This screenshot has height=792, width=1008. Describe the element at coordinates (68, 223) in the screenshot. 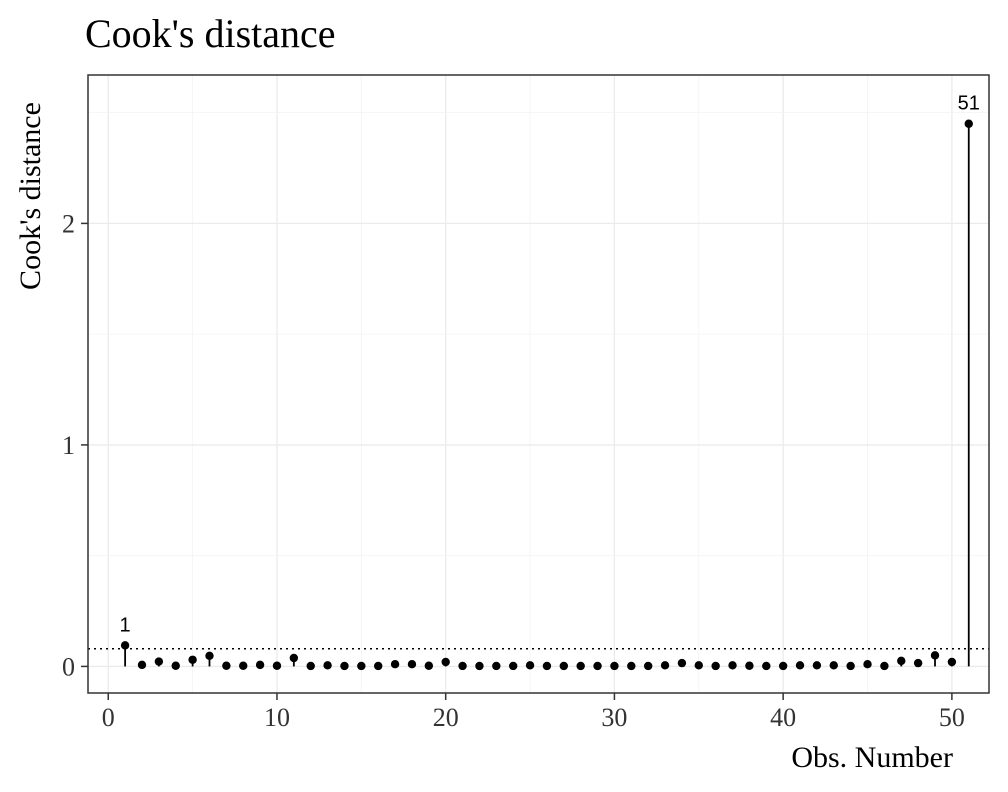

I see `y-tick-label: 2` at that location.